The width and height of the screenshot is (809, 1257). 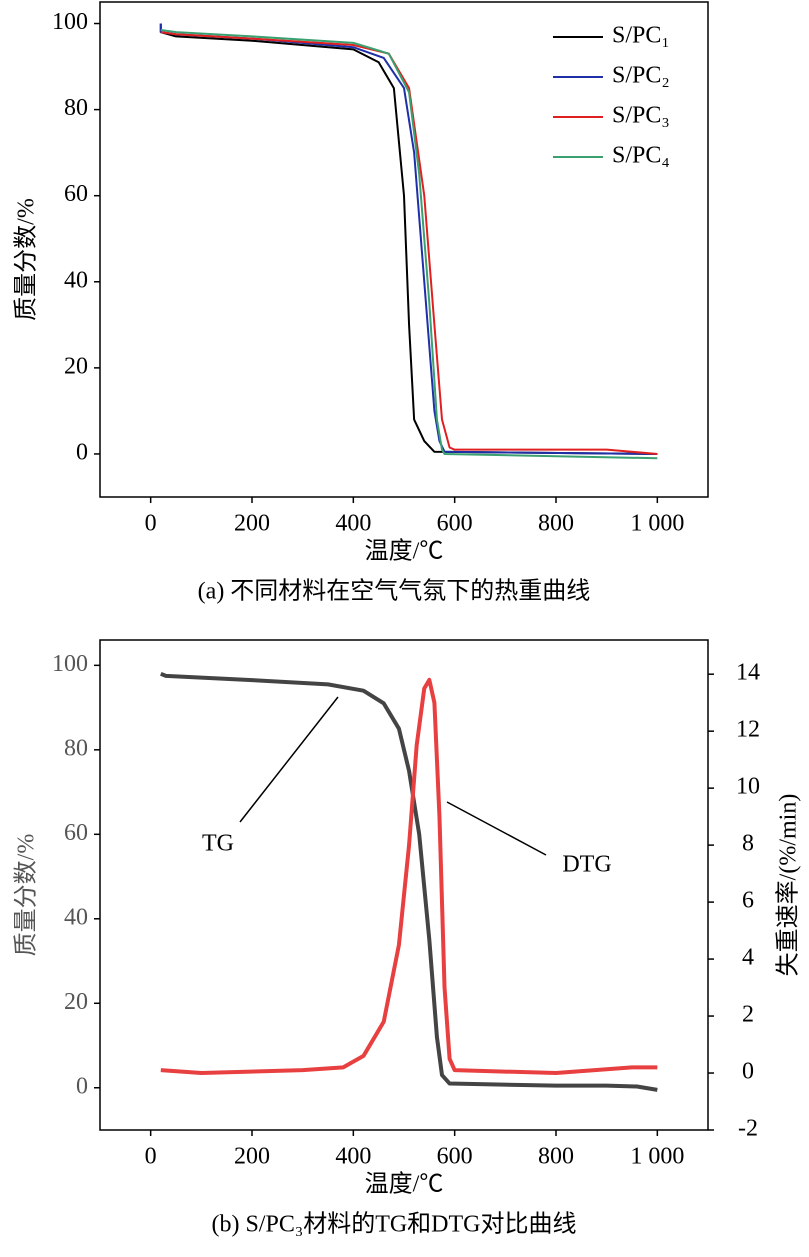 What do you see at coordinates (748, 1015) in the screenshot?
I see `y2-tick-label: 2` at bounding box center [748, 1015].